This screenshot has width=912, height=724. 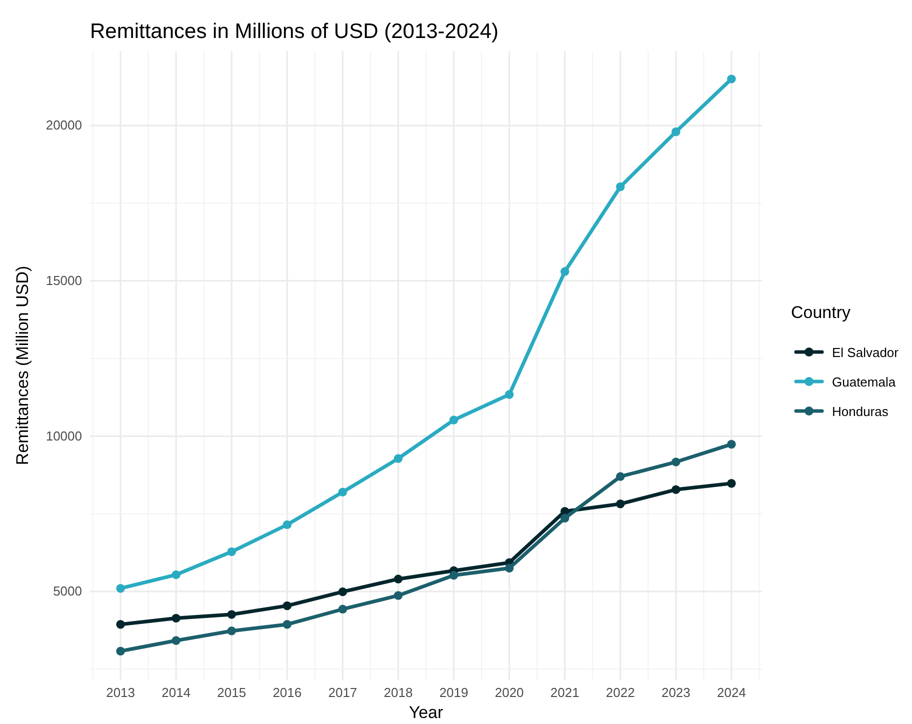 What do you see at coordinates (398, 692) in the screenshot?
I see `x-tick-label: 2018` at bounding box center [398, 692].